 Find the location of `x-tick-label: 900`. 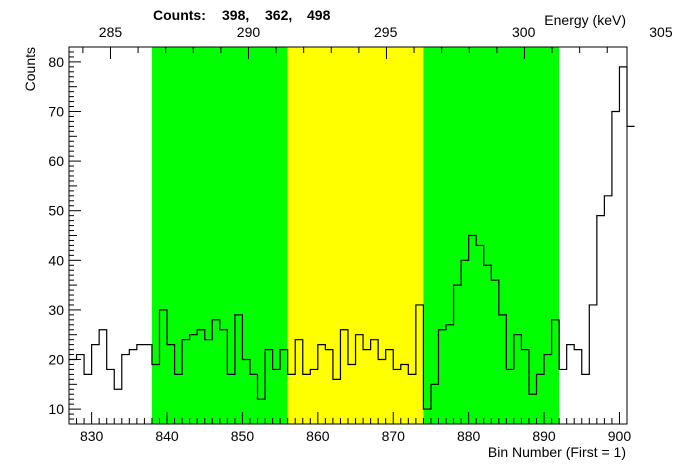

x-tick-label: 900 is located at coordinates (620, 436).